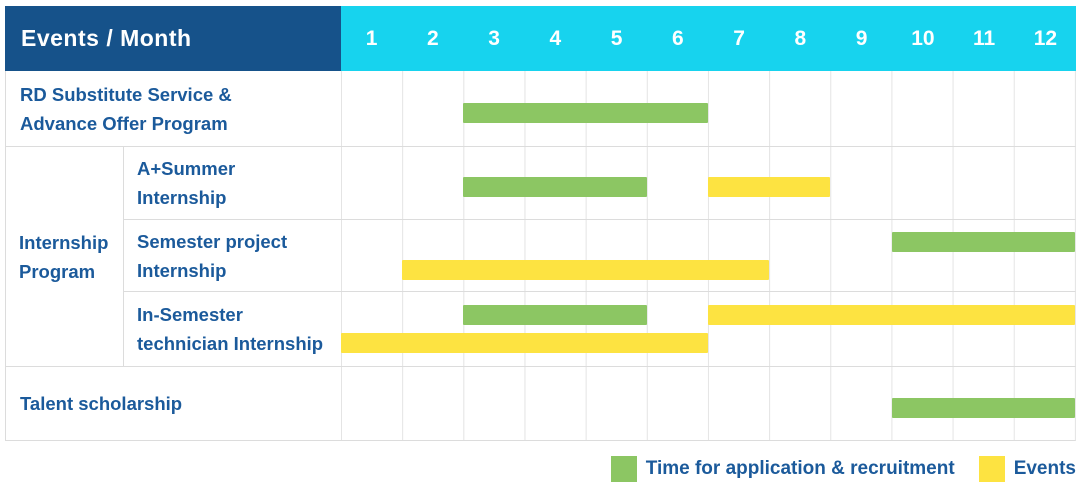 The image size is (1080, 494). I want to click on row-label-line: Semester project, so click(212, 241).